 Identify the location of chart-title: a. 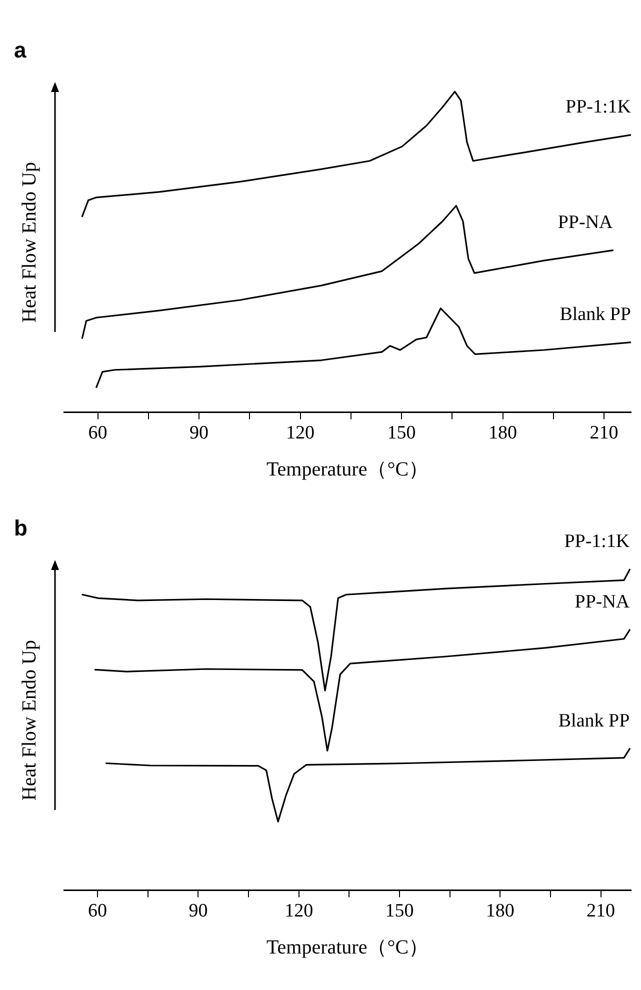
(20, 49).